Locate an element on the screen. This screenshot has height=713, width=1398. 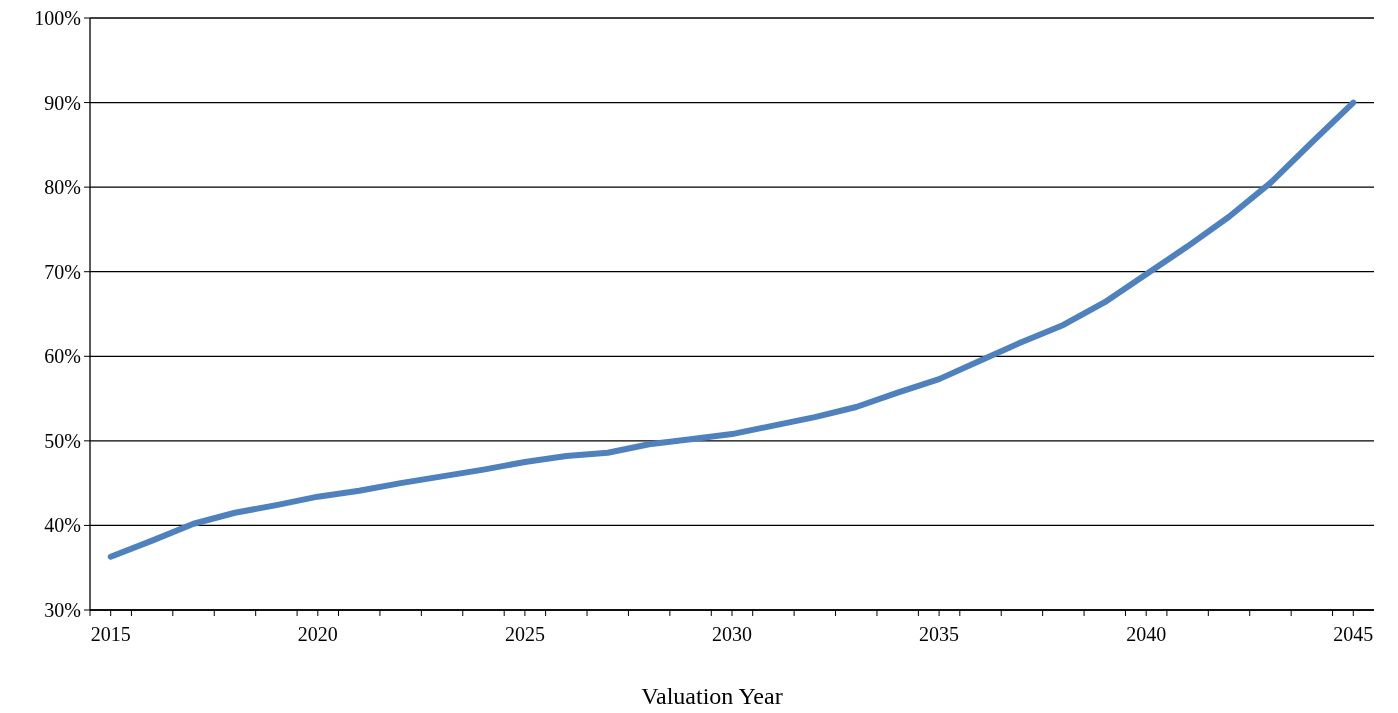
x-tick-label: 2025 is located at coordinates (524, 634).